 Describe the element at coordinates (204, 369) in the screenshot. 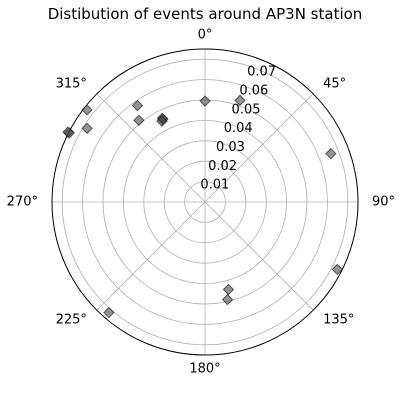

I see `theta-tick-label-180: 180°` at that location.